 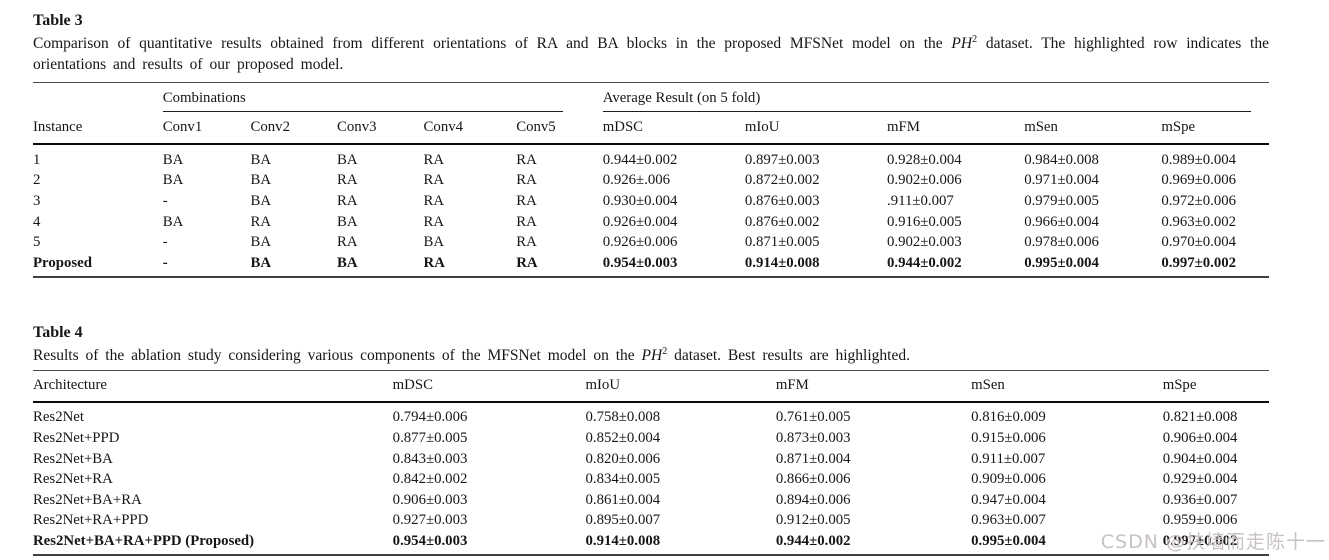 I want to click on column-header-mspe: mSpe, so click(x=1215, y=128).